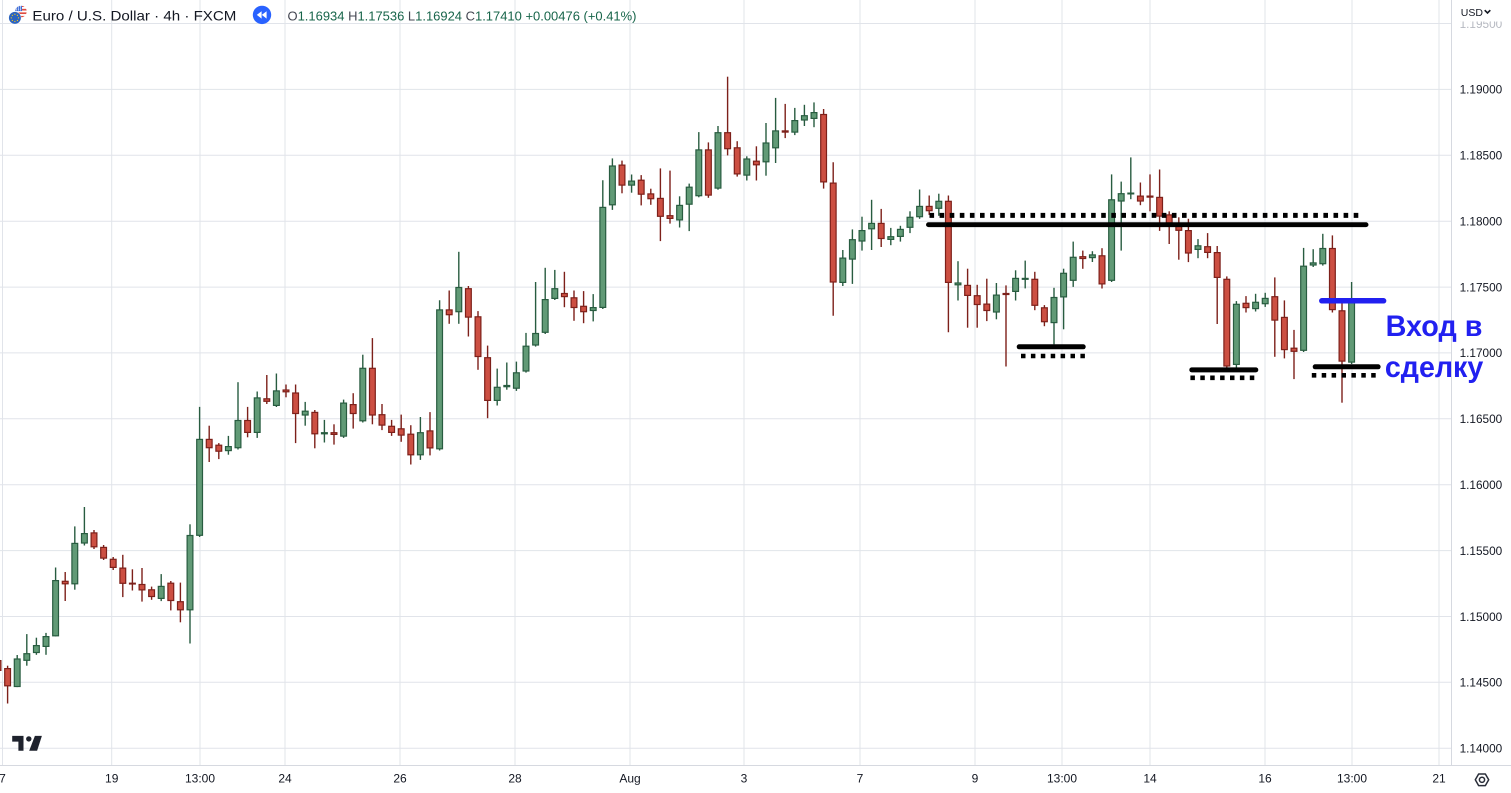 This screenshot has height=793, width=1511. Describe the element at coordinates (629, 779) in the screenshot. I see `svg-text: Aug` at that location.